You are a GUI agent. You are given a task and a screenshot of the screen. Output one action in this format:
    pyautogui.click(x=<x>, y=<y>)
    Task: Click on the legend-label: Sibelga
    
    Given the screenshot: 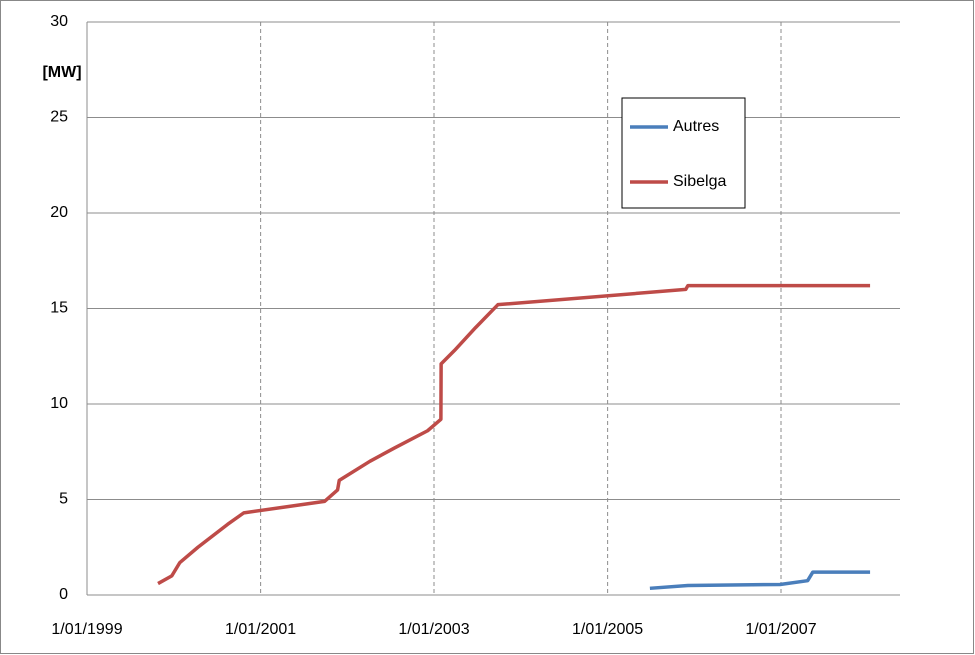 What is the action you would take?
    pyautogui.click(x=699, y=181)
    